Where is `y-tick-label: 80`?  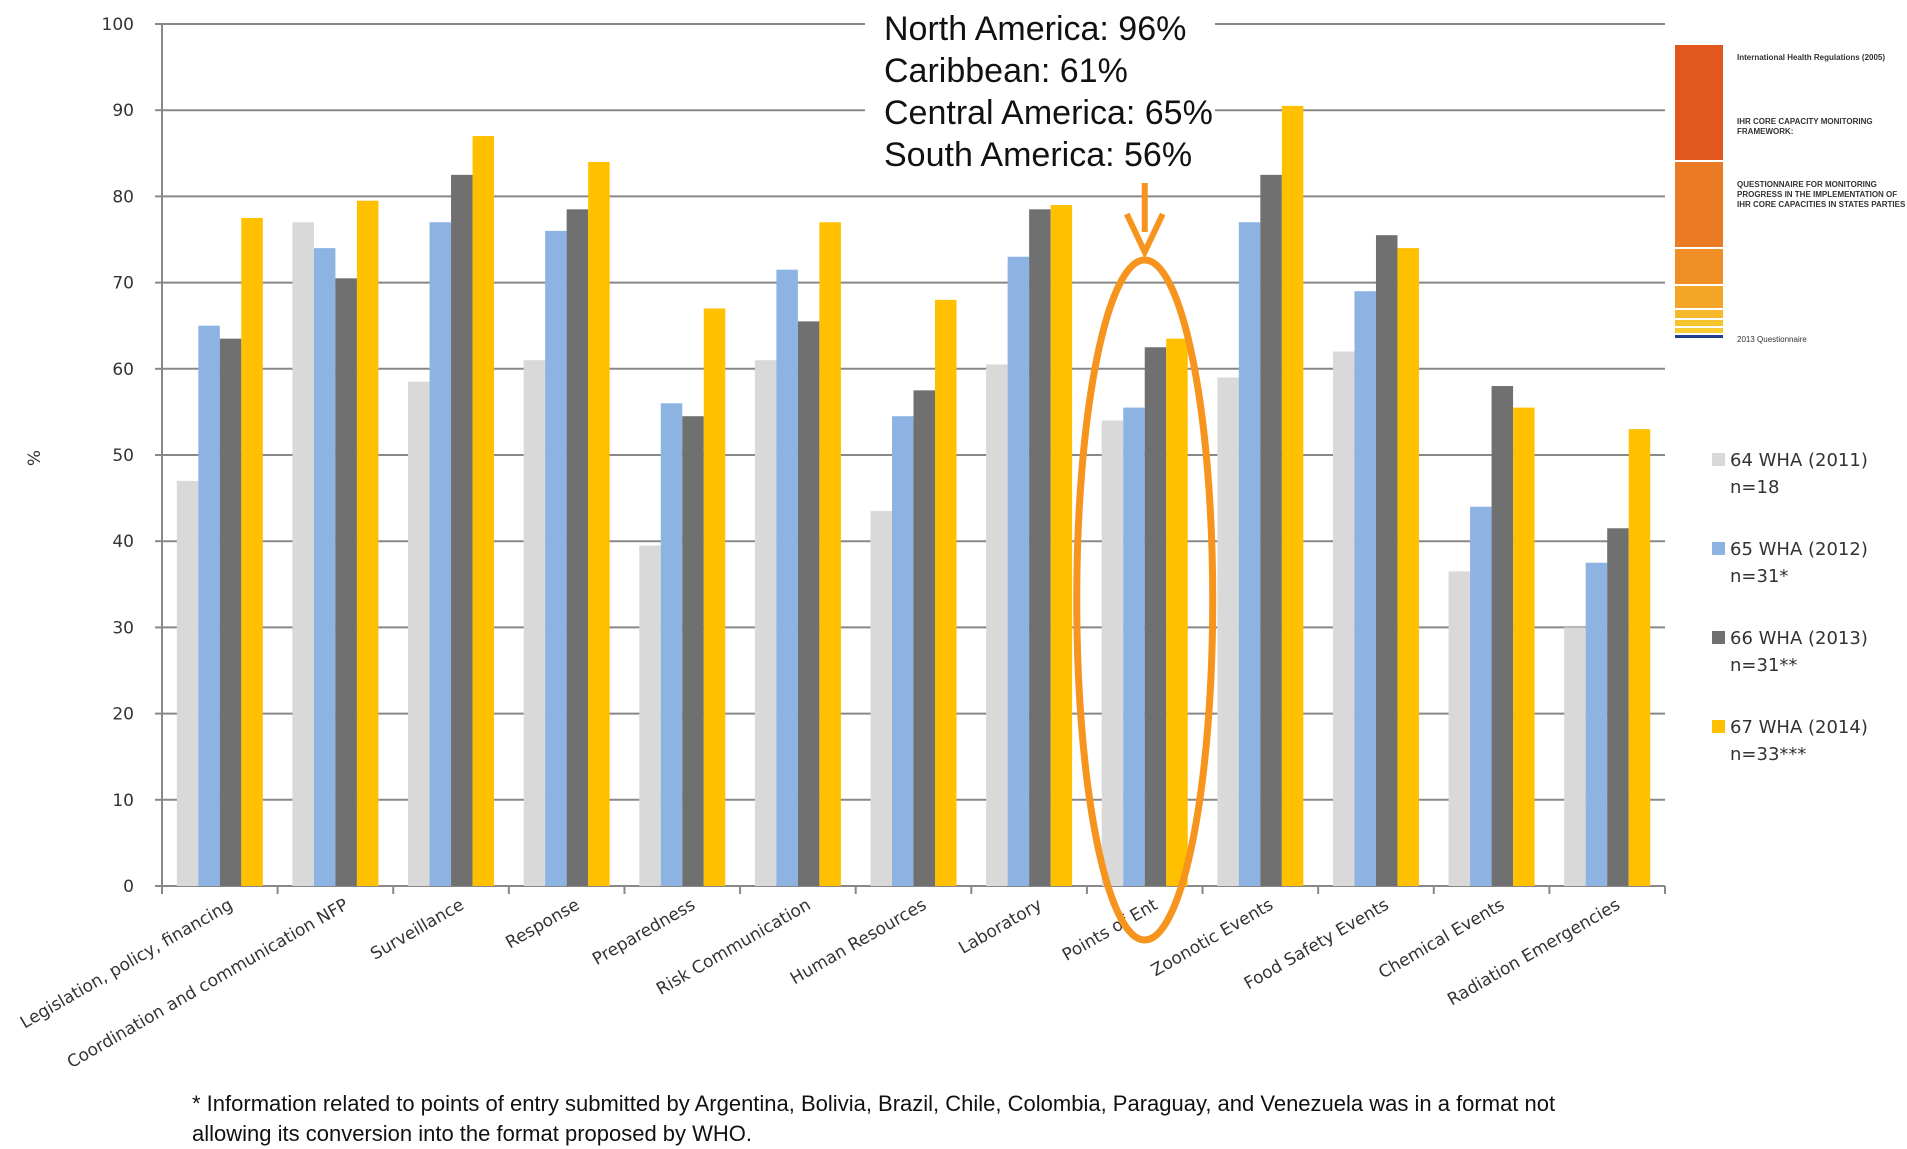
y-tick-label: 80 is located at coordinates (123, 197).